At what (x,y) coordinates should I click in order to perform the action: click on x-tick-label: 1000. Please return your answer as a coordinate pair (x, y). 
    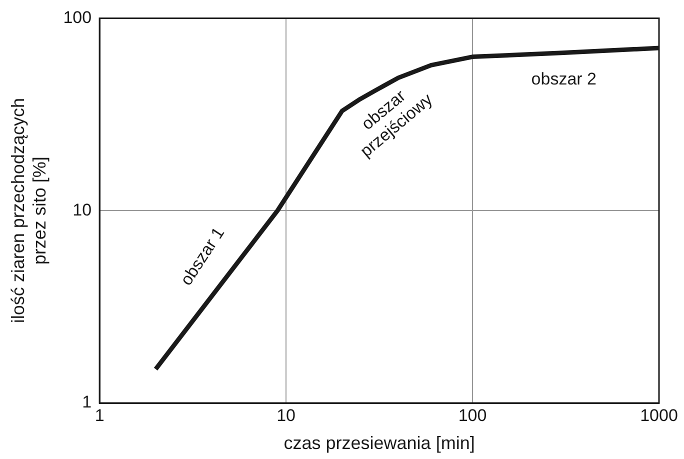
    Looking at the image, I should click on (659, 415).